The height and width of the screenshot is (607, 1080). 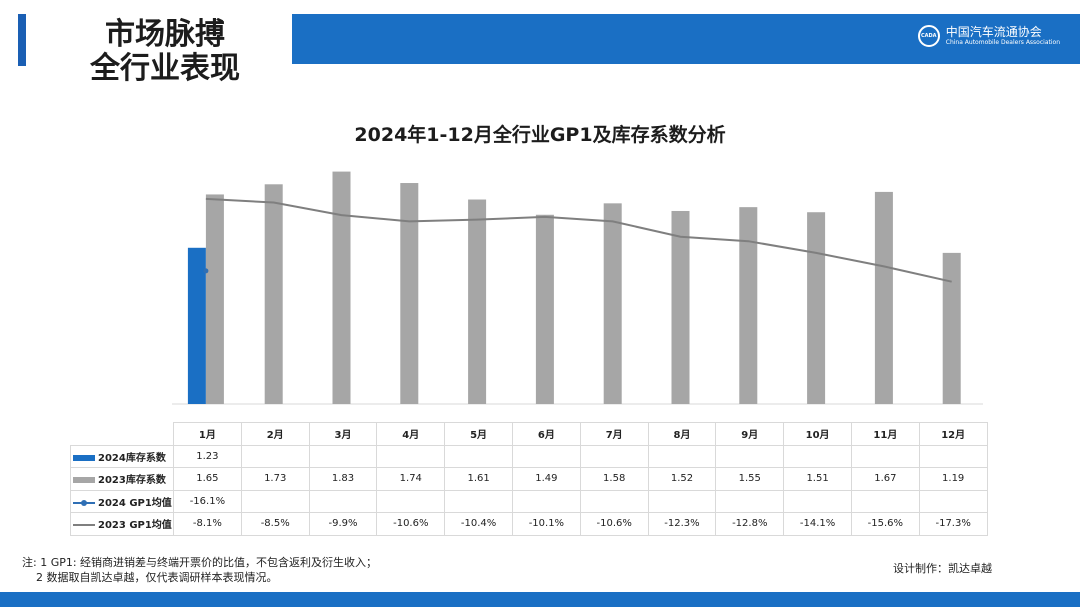 What do you see at coordinates (122, 434) in the screenshot?
I see `table-corner` at bounding box center [122, 434].